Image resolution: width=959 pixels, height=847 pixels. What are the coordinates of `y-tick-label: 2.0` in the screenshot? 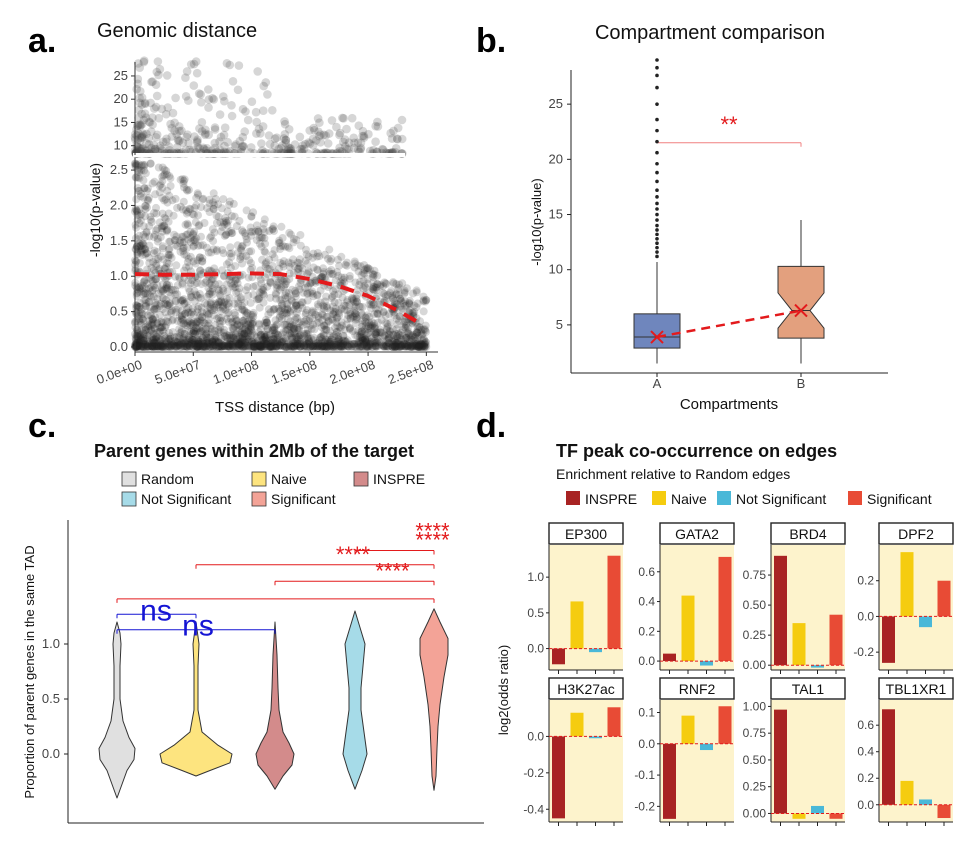 It's located at (119, 204).